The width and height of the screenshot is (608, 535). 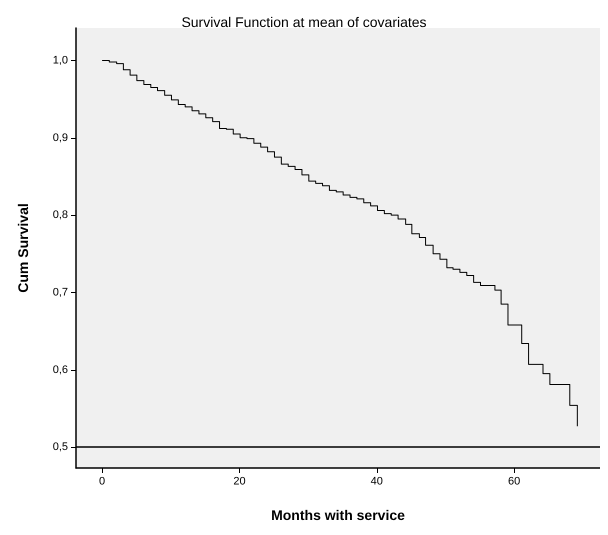 What do you see at coordinates (23, 248) in the screenshot?
I see `y-axis-title: Cum Survival` at bounding box center [23, 248].